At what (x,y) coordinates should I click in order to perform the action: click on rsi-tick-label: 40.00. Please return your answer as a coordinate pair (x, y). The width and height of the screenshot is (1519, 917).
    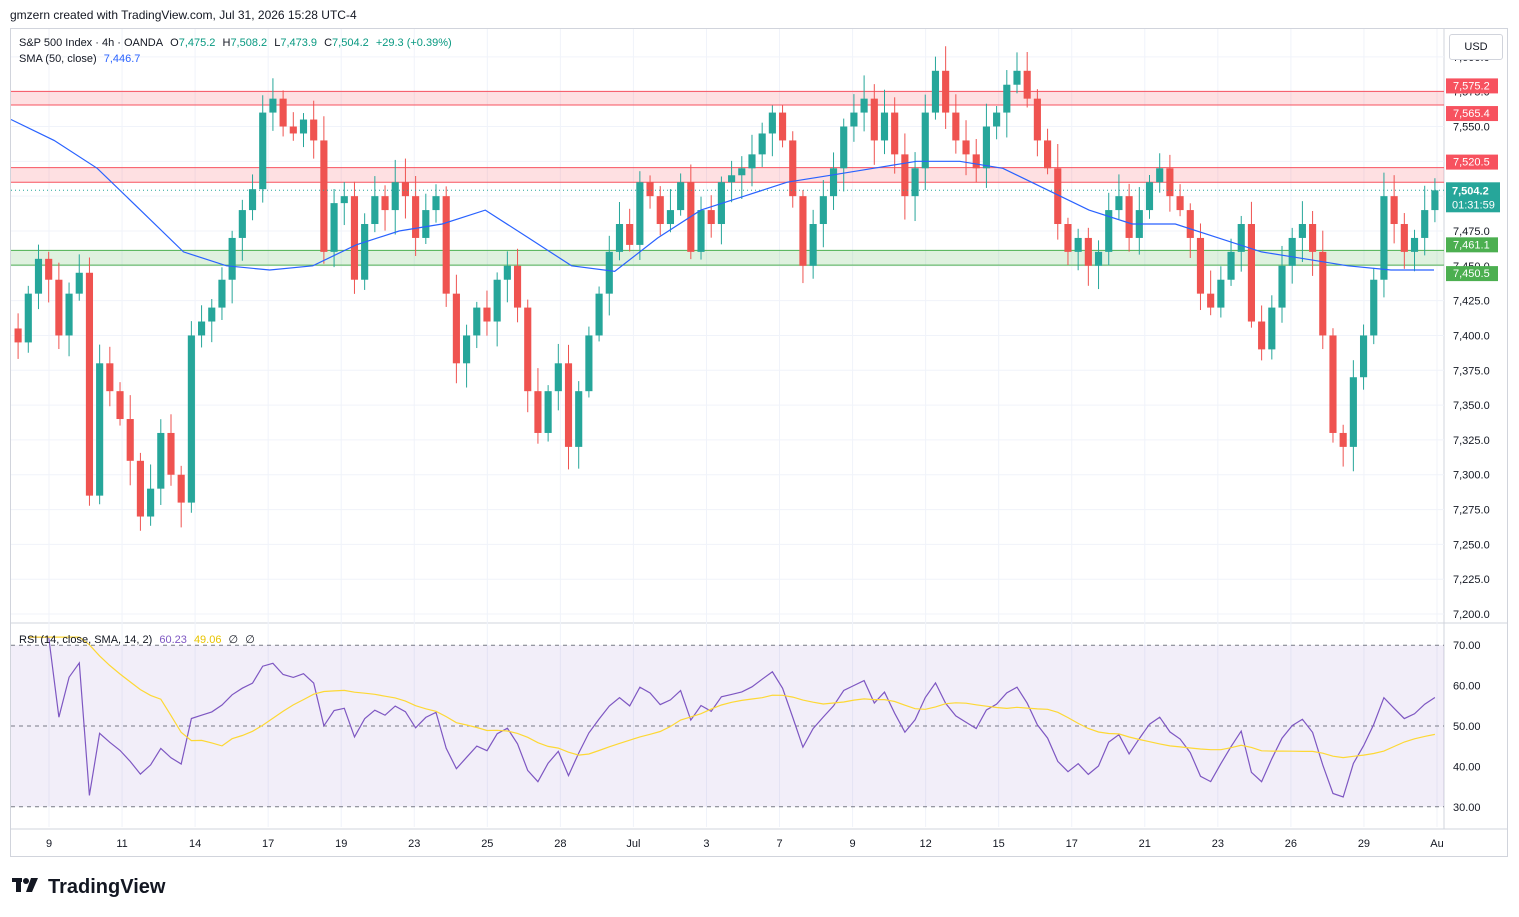
    Looking at the image, I should click on (1467, 767).